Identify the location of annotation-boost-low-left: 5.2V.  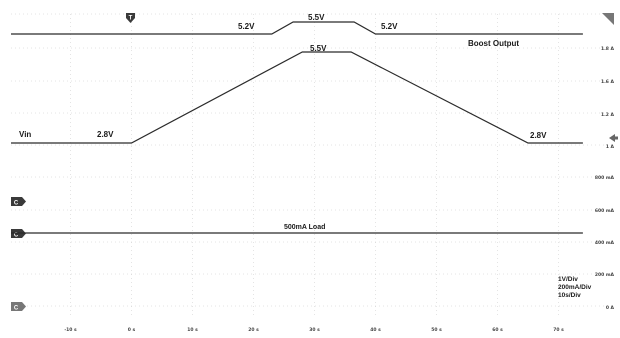
(246, 26).